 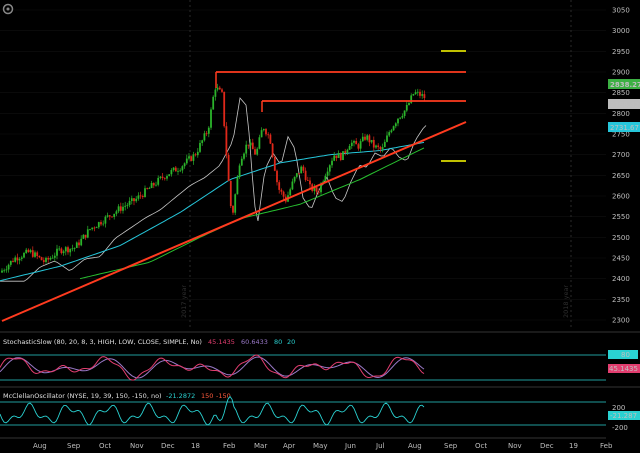 What do you see at coordinates (623, 416) in the screenshot?
I see `svg-text: -21.287` at bounding box center [623, 416].